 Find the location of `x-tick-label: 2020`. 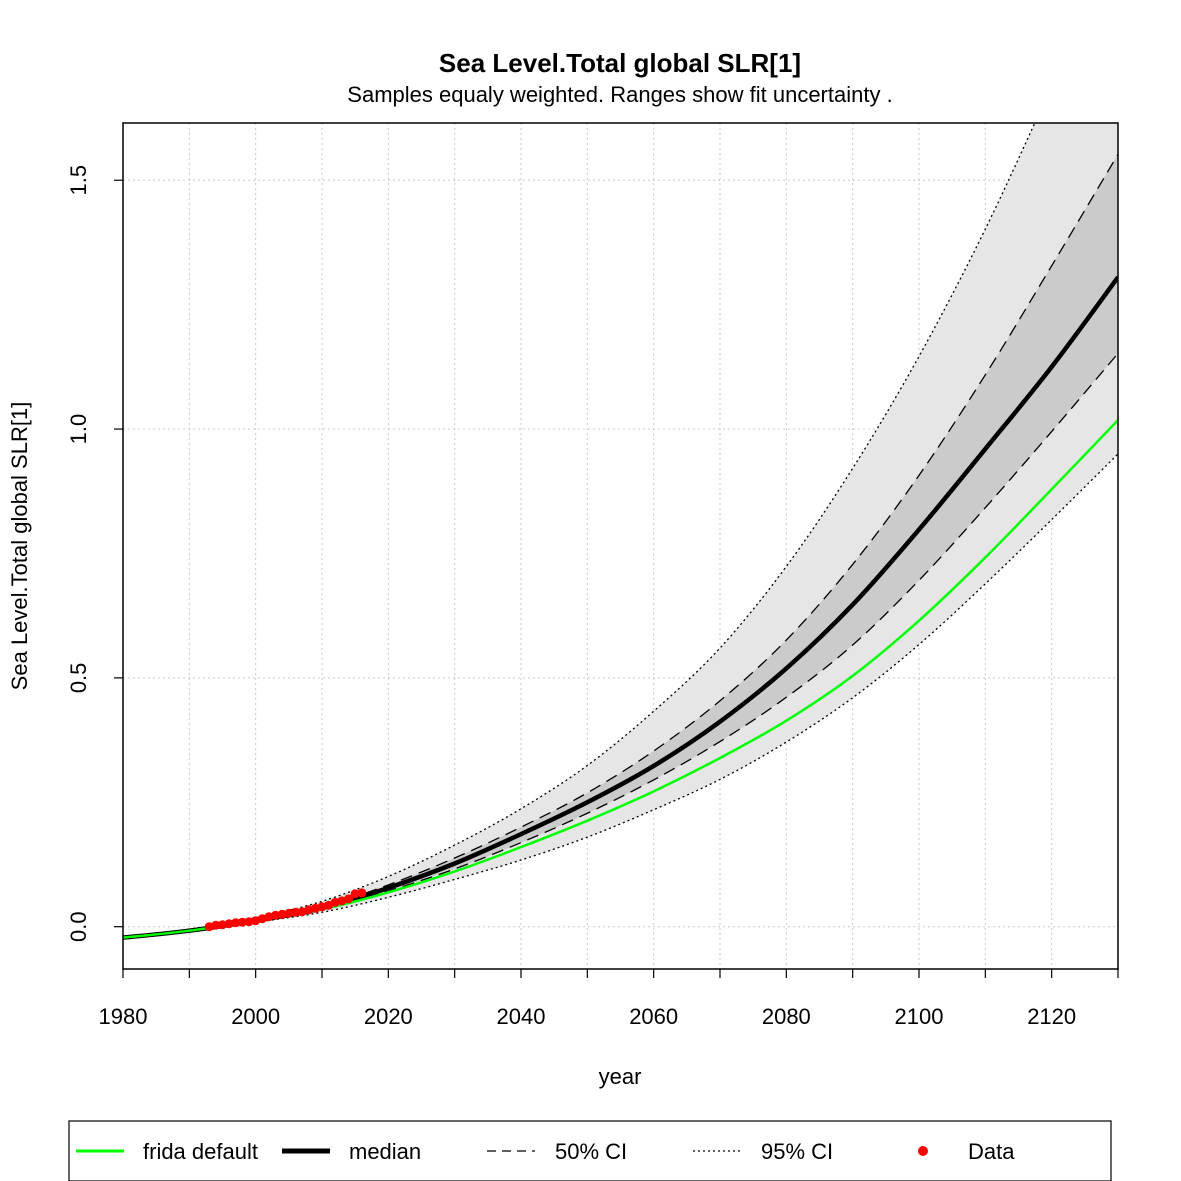

x-tick-label: 2020 is located at coordinates (388, 1016).